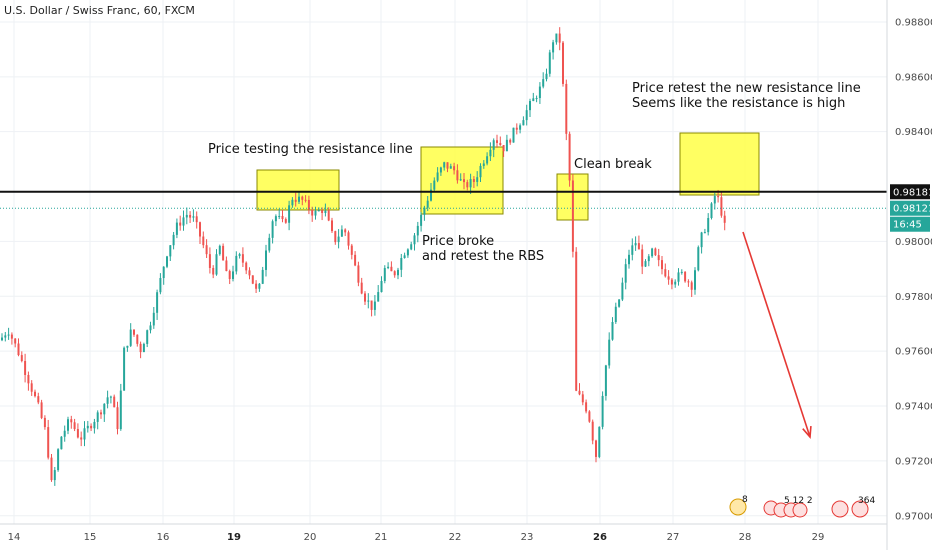 The width and height of the screenshot is (932, 550). I want to click on x-tick-label: 21, so click(381, 537).